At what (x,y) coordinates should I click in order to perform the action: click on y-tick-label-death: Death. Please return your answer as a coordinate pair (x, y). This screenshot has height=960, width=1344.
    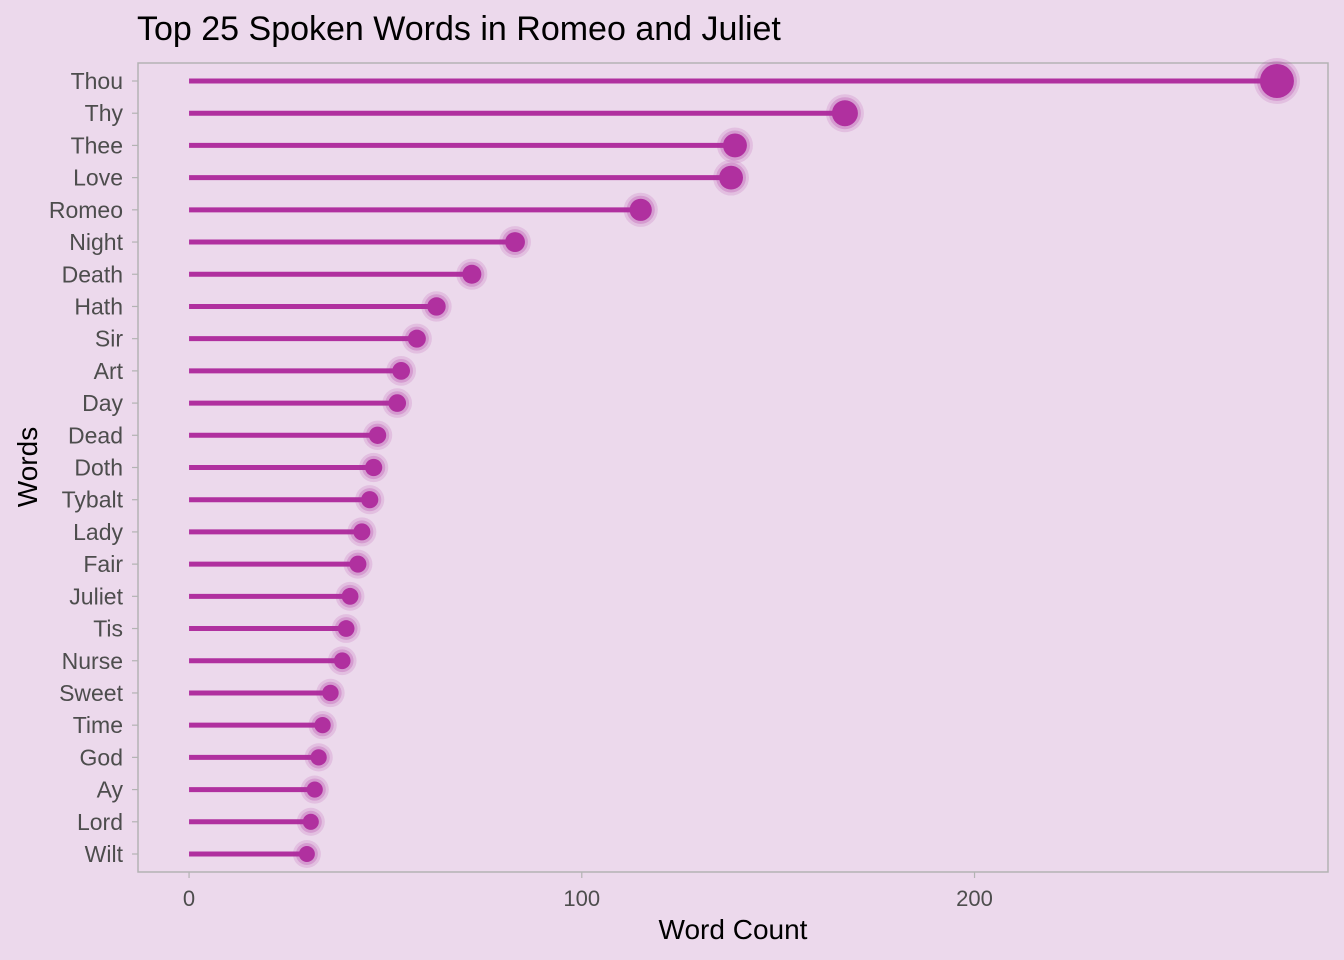
    Looking at the image, I should click on (92, 274).